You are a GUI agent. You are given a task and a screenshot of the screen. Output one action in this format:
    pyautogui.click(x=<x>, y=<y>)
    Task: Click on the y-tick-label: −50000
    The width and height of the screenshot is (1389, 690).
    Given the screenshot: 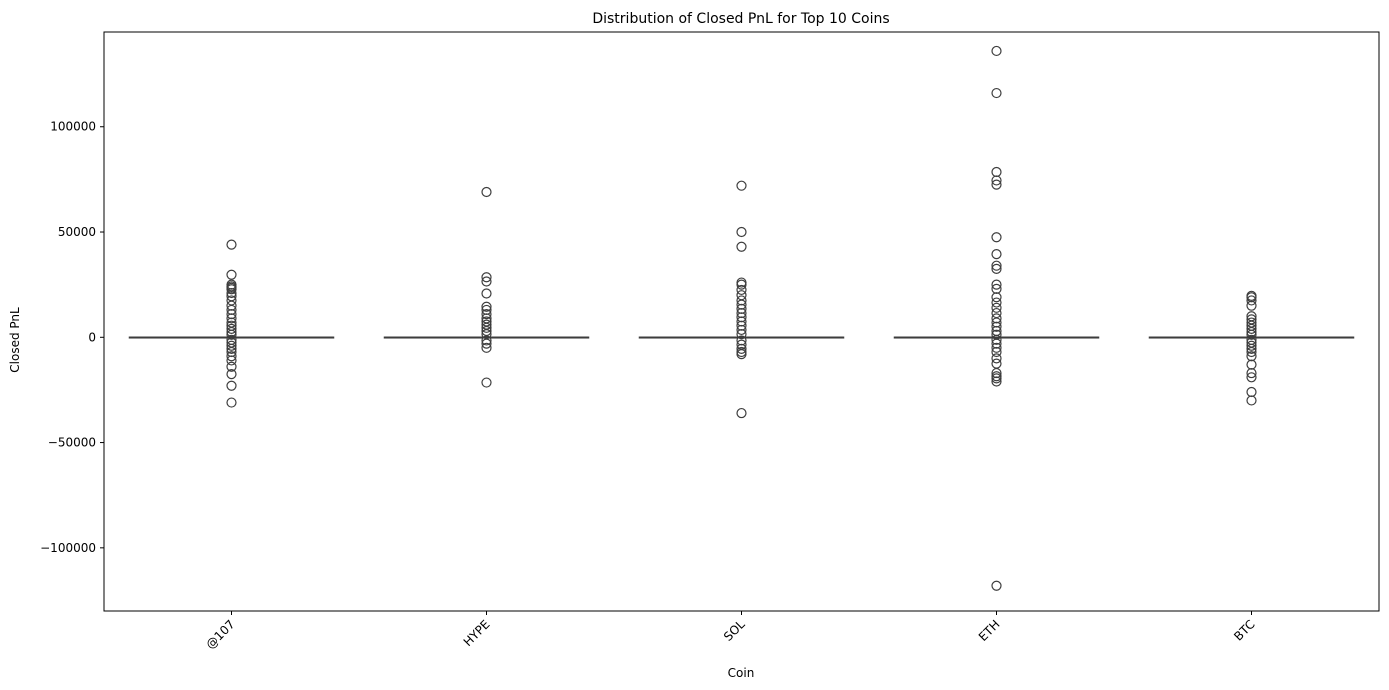 What is the action you would take?
    pyautogui.click(x=72, y=443)
    